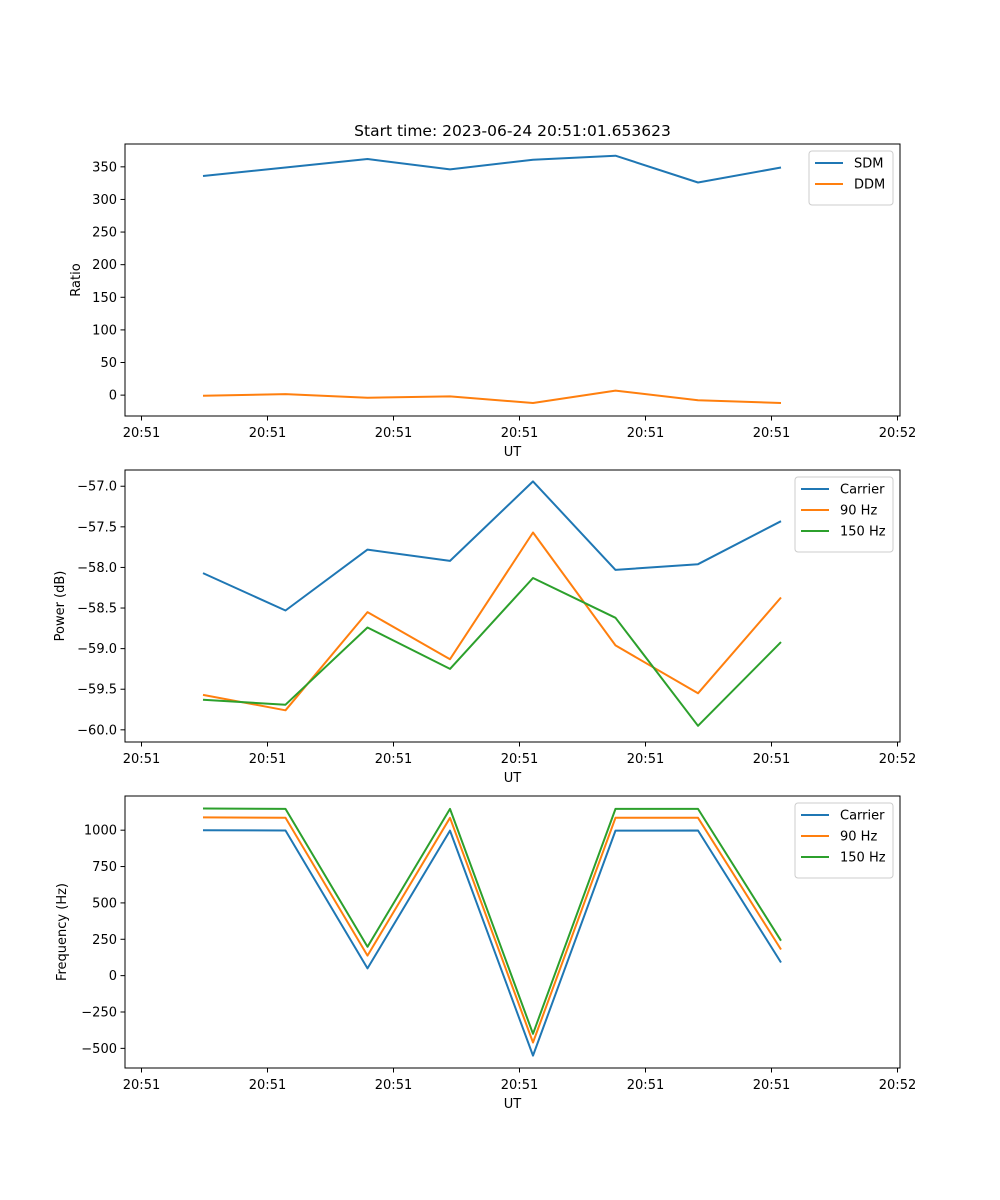  What do you see at coordinates (492, 546) in the screenshot?
I see `power-series-carrier` at bounding box center [492, 546].